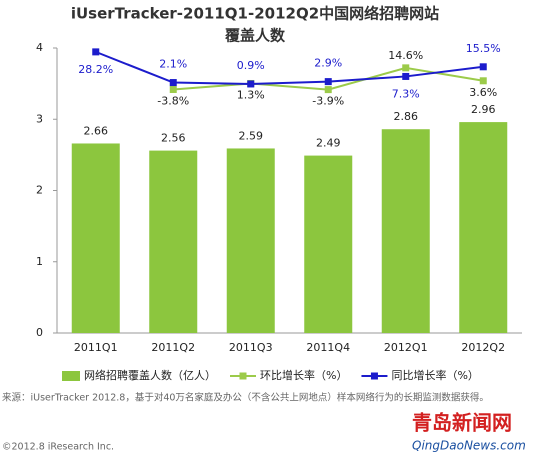 Image resolution: width=550 pixels, height=456 pixels. Describe the element at coordinates (255, 14) in the screenshot. I see `chart-title: iUserTracker-2011Q1-2012Q2中国网络招聘网站` at that location.